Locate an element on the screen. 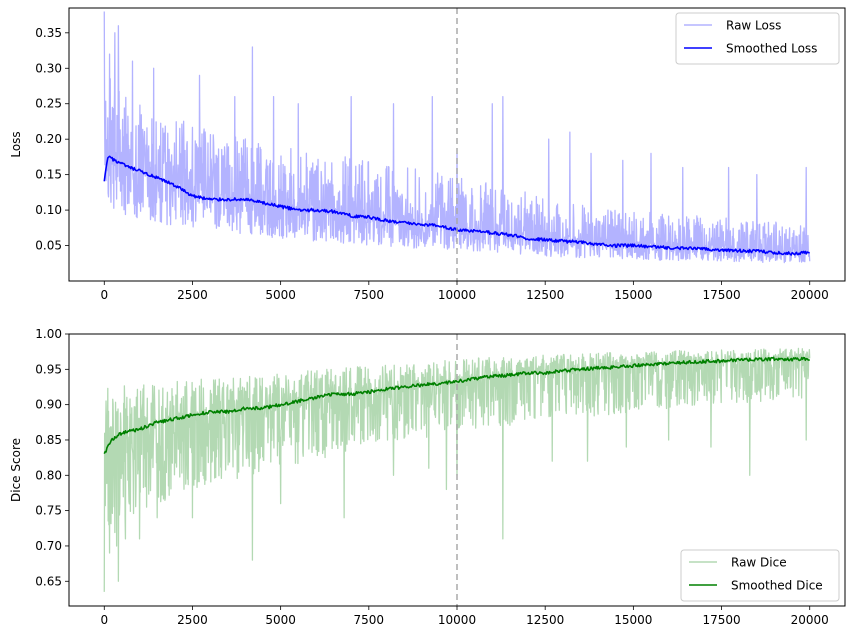 The image size is (853, 635). smoothed-loss-legend-label: Smoothed Loss is located at coordinates (771, 49).